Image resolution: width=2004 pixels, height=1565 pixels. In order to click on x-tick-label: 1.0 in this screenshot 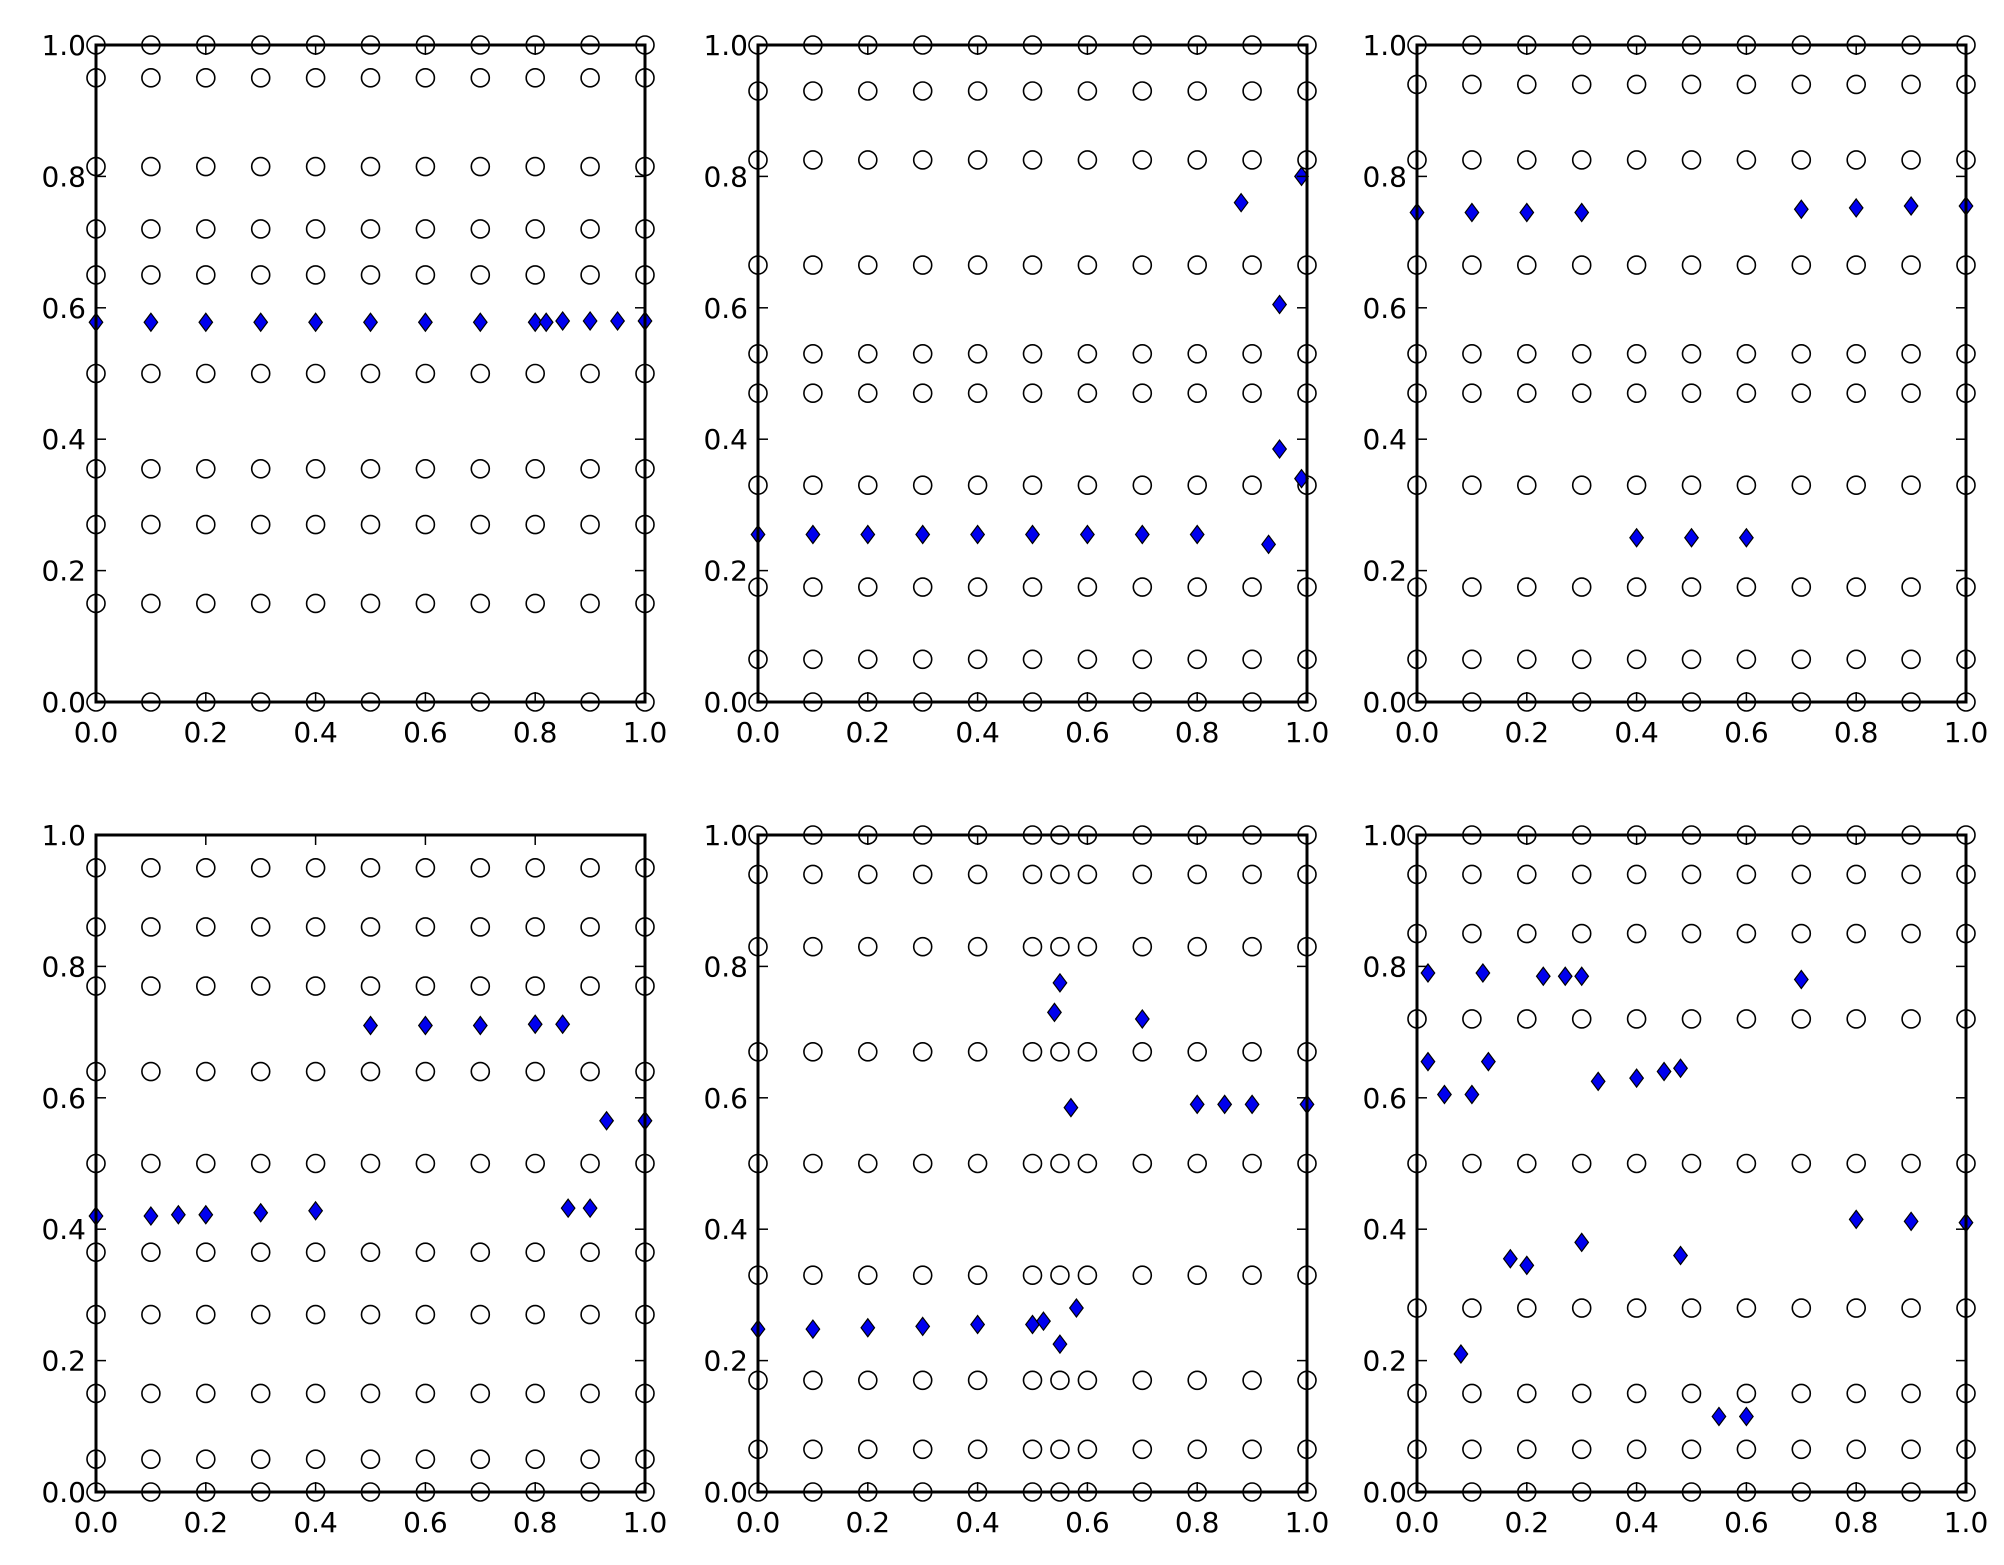, I will do `click(1307, 732)`.